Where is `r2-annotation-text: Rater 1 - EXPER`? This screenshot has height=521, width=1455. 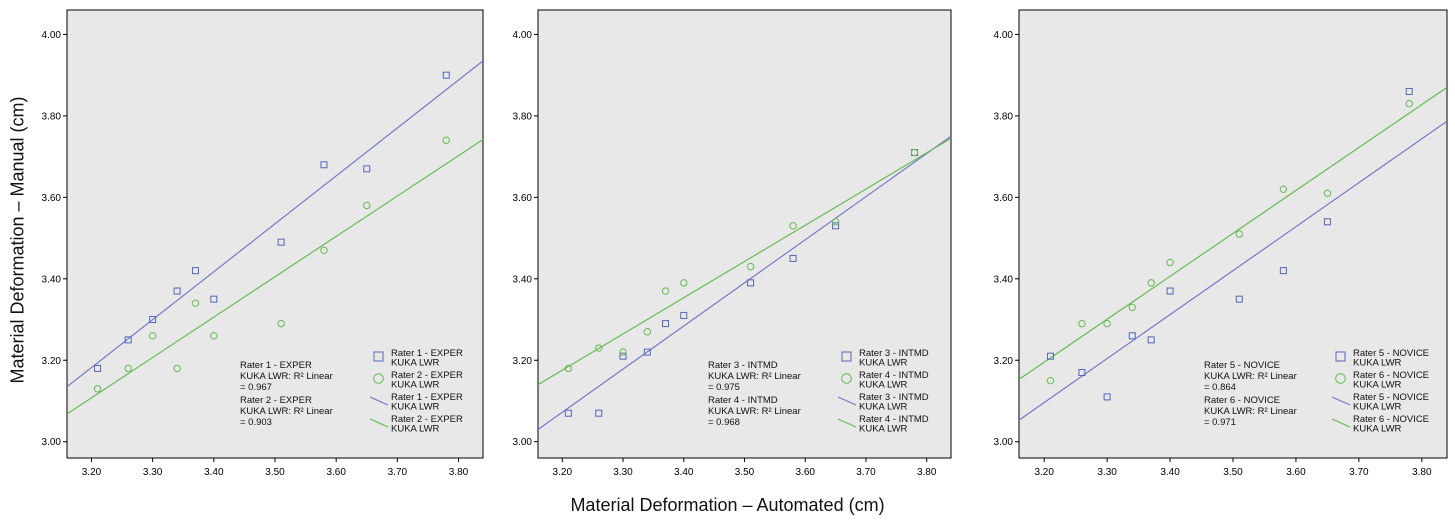
r2-annotation-text: Rater 1 - EXPER is located at coordinates (276, 365).